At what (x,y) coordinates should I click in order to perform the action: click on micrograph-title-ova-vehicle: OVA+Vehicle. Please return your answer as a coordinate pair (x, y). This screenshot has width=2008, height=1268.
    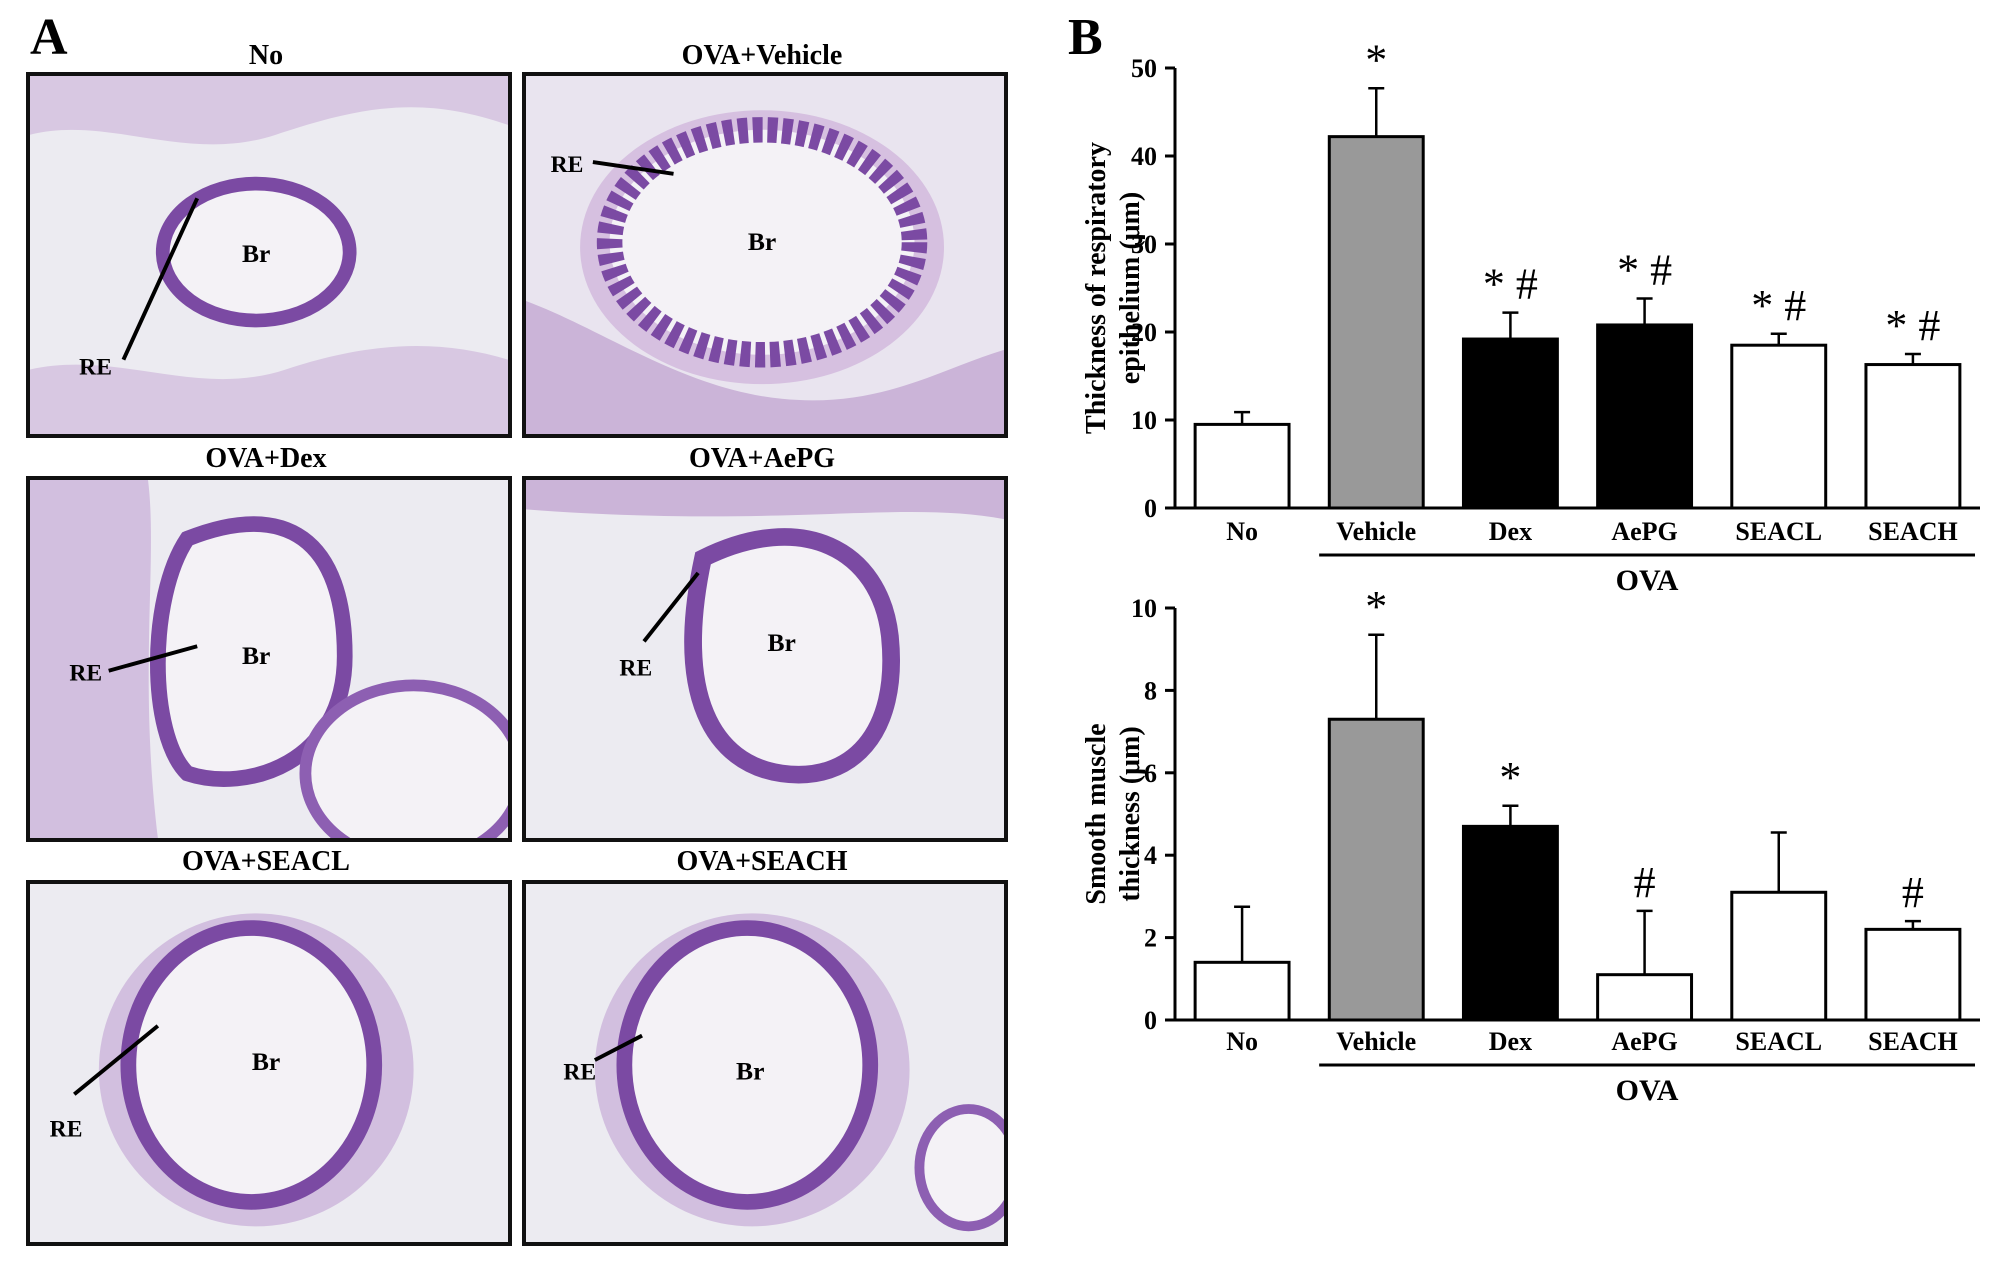
    Looking at the image, I should click on (762, 55).